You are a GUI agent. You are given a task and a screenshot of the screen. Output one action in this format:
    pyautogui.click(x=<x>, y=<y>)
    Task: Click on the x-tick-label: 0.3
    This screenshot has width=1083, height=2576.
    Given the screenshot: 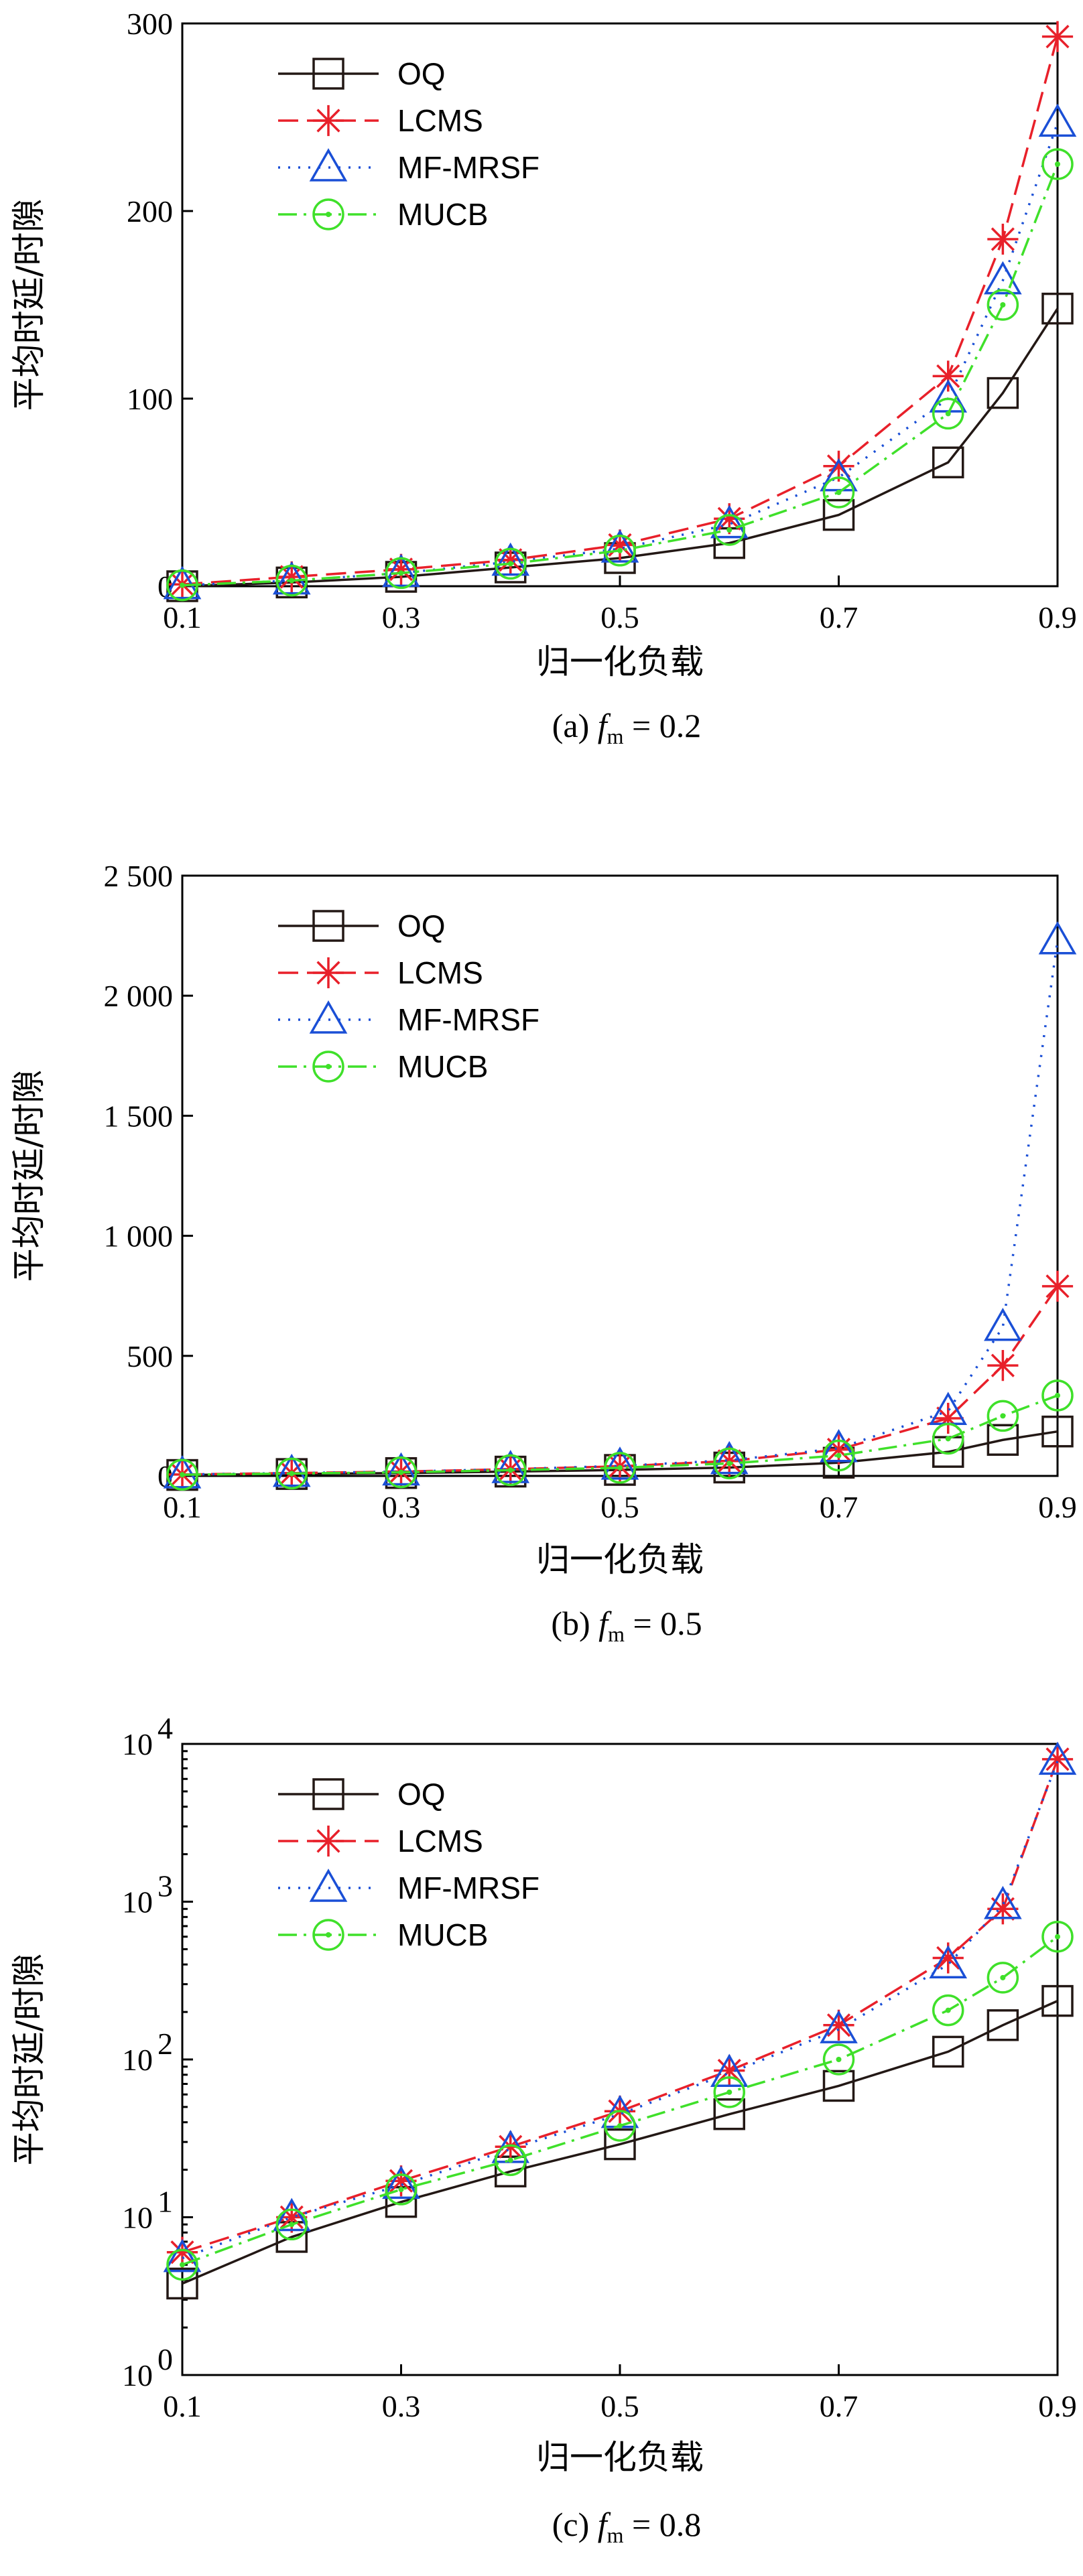 What is the action you would take?
    pyautogui.click(x=401, y=617)
    